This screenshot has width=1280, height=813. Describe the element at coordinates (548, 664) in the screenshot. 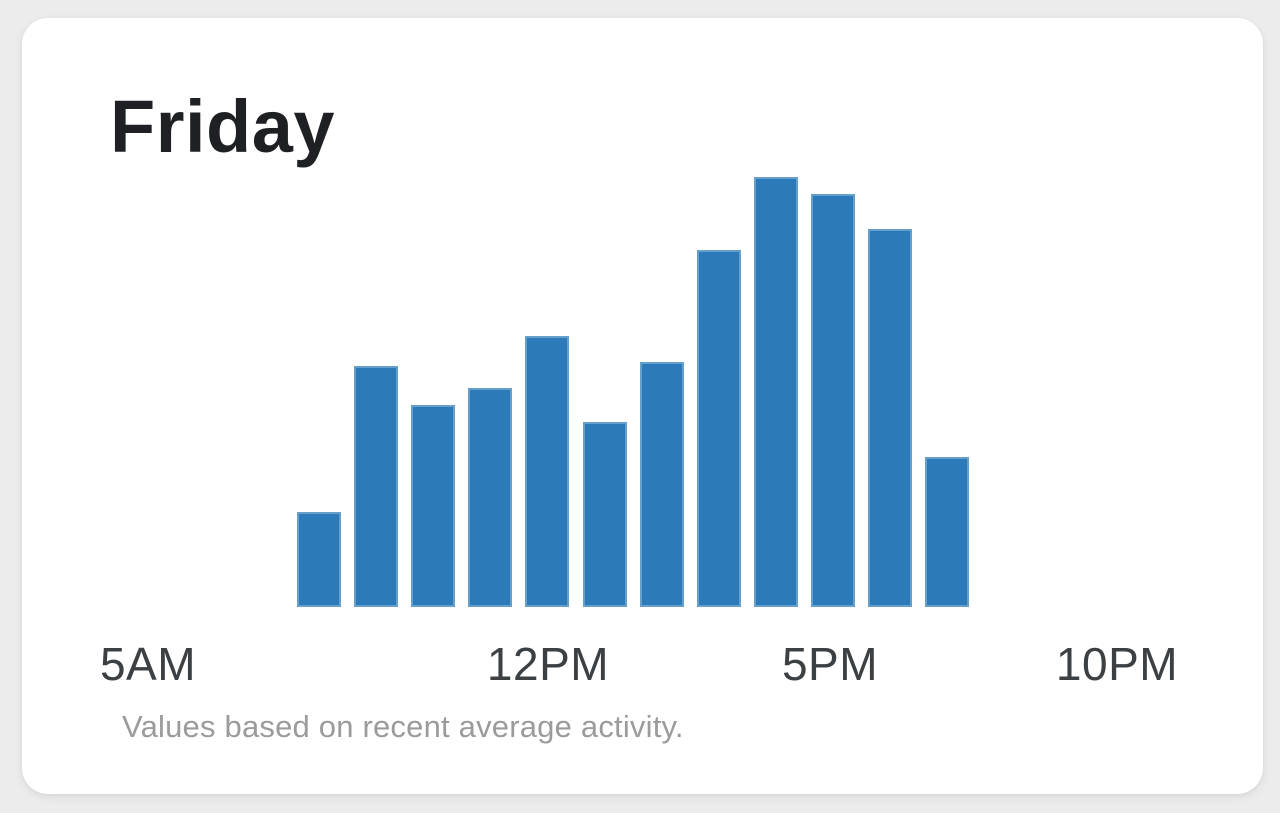

I see `x-tick-12pm: 12PM` at that location.